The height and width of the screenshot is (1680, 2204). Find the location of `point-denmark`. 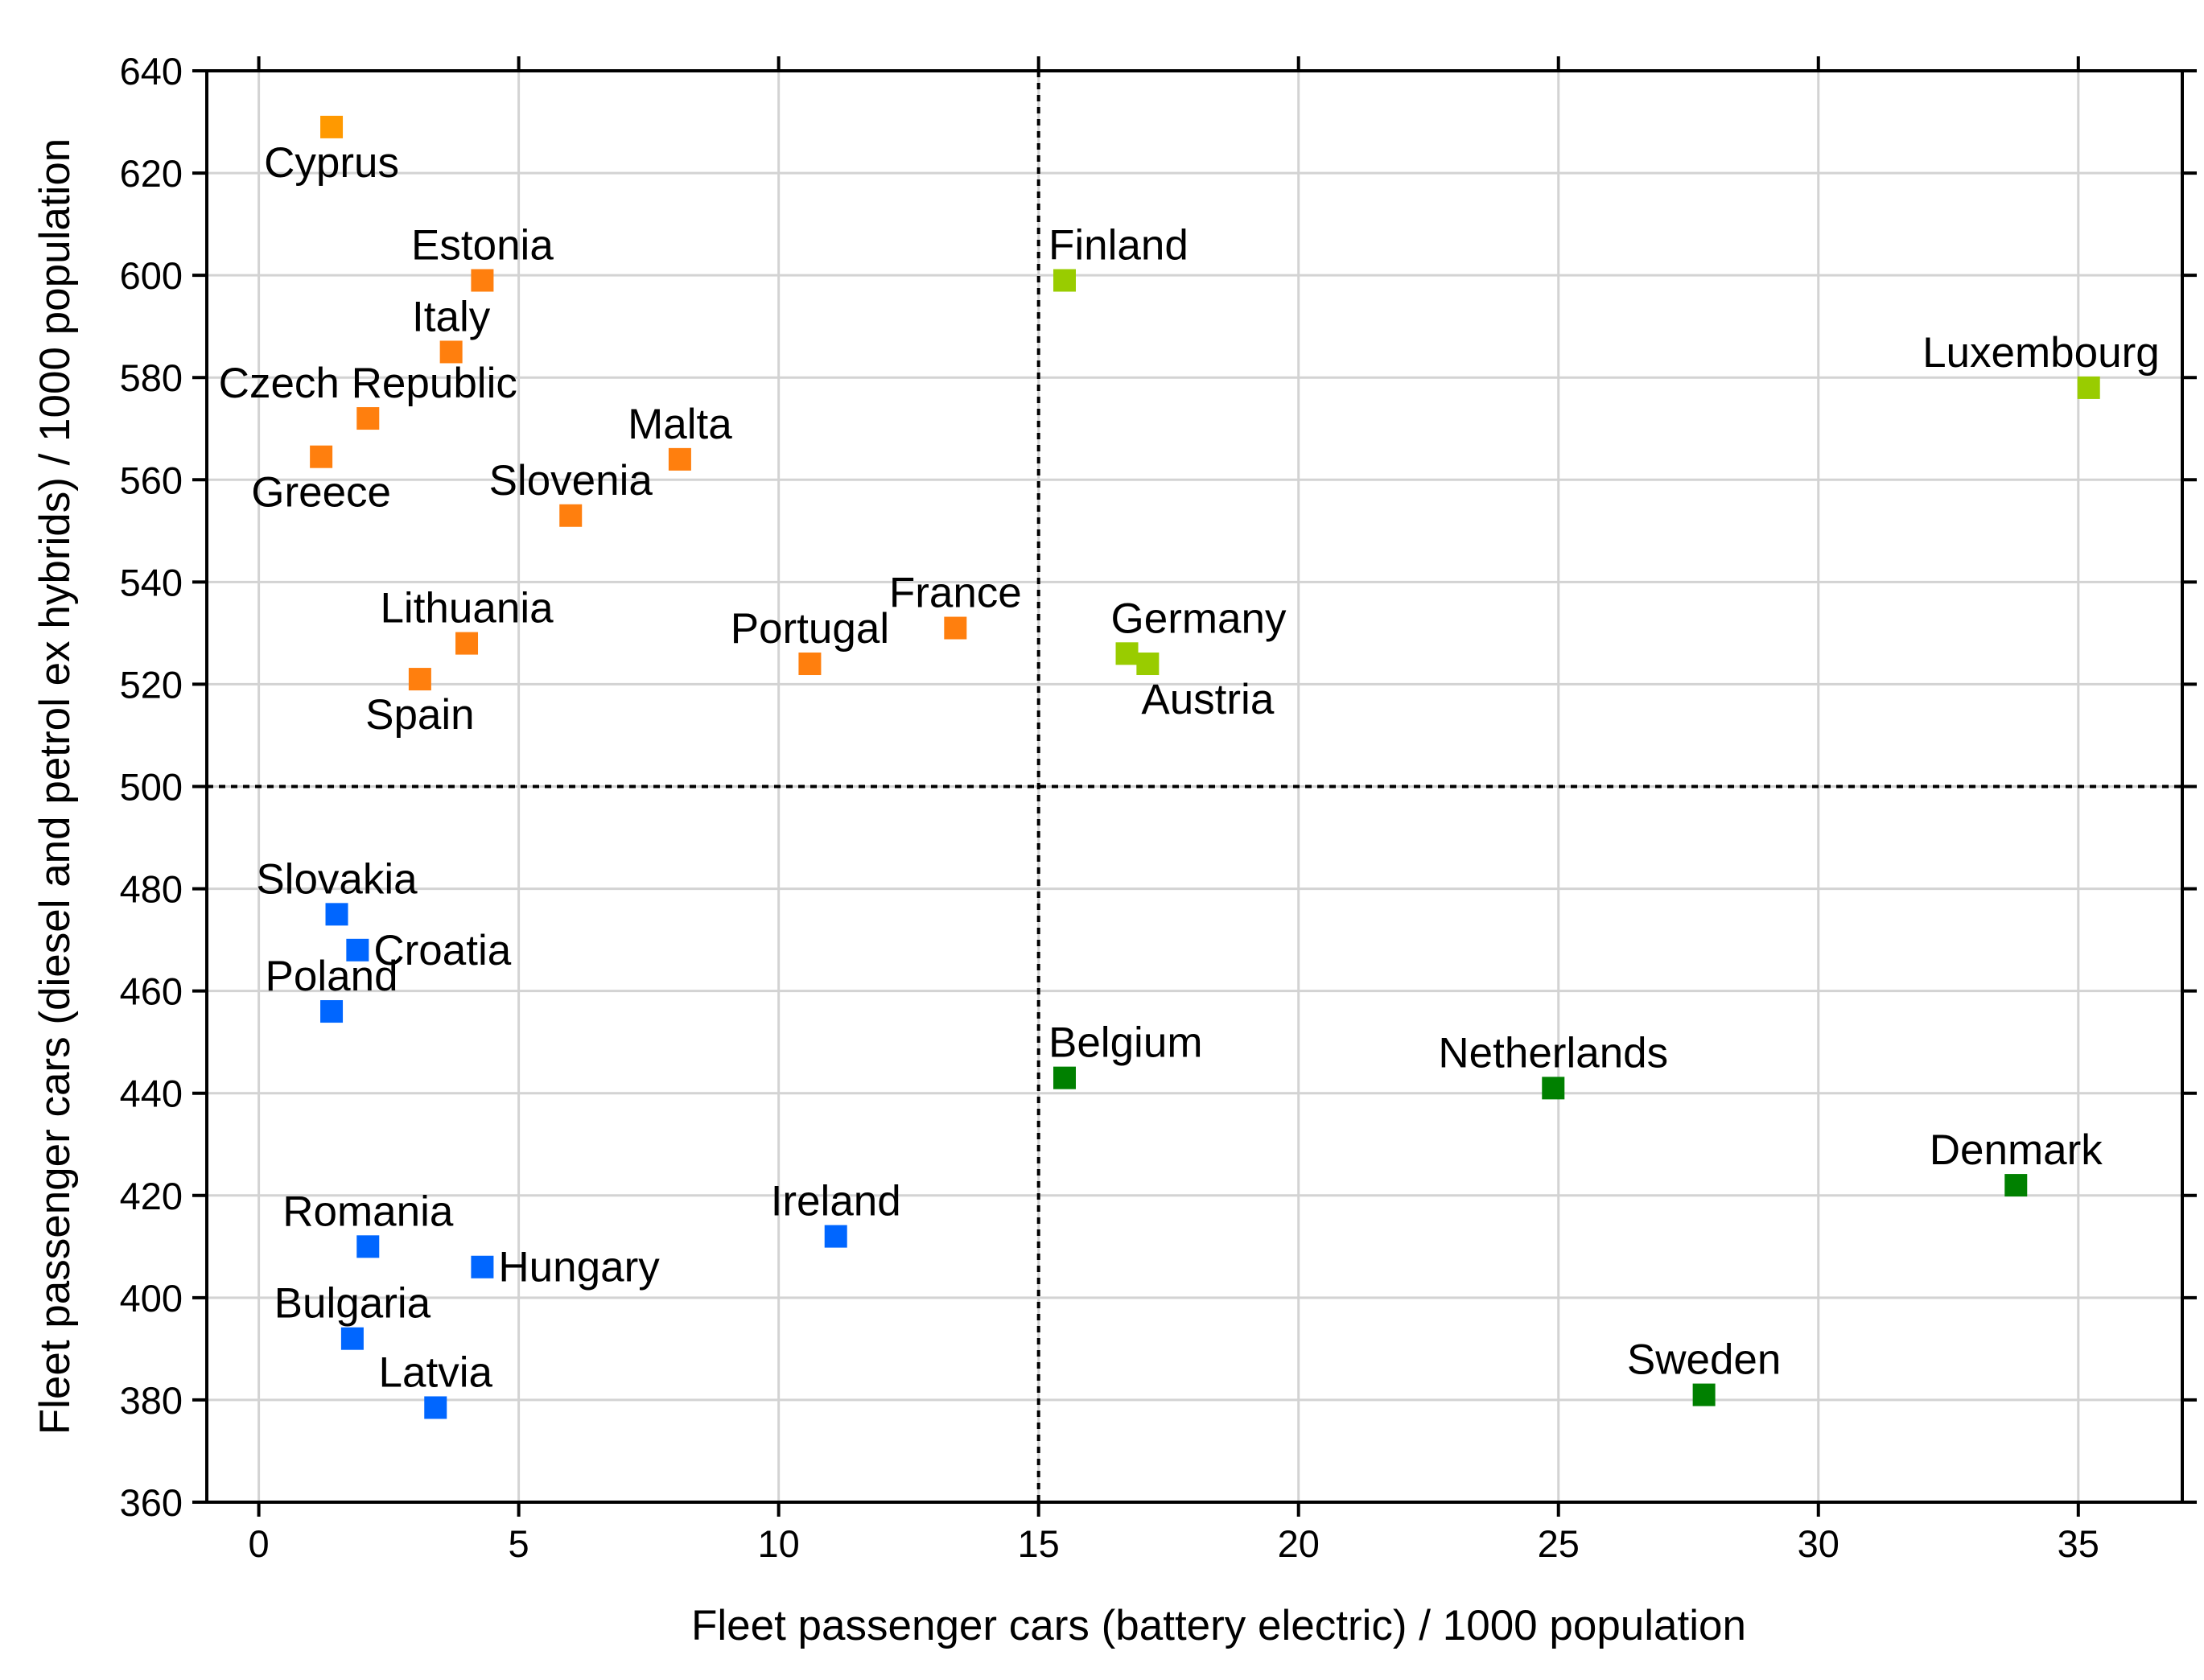

point-denmark is located at coordinates (2016, 1185).